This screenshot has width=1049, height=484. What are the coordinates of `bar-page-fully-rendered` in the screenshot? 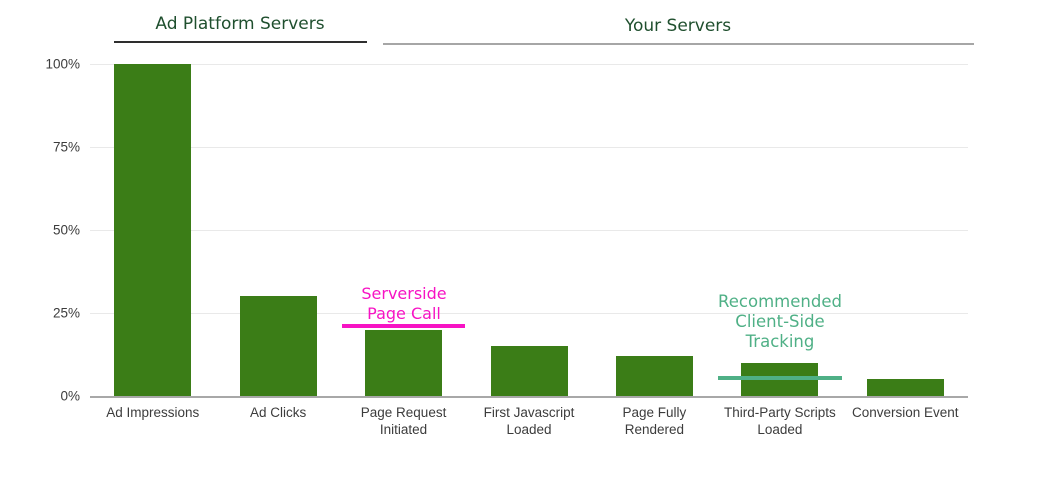 It's located at (654, 376).